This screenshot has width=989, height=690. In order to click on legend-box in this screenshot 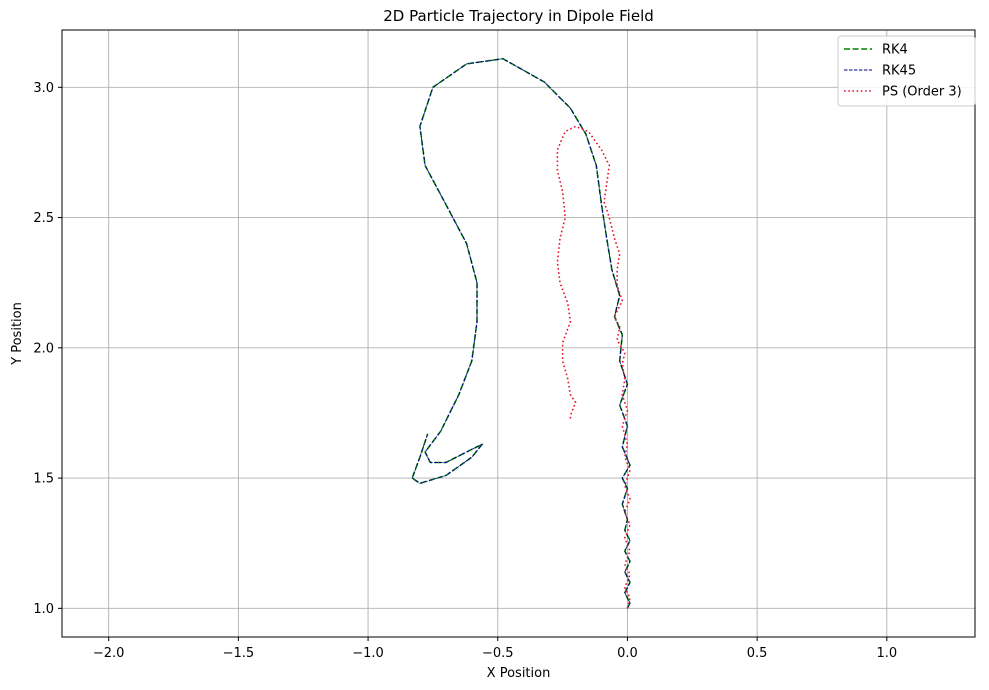, I will do `click(906, 71)`.